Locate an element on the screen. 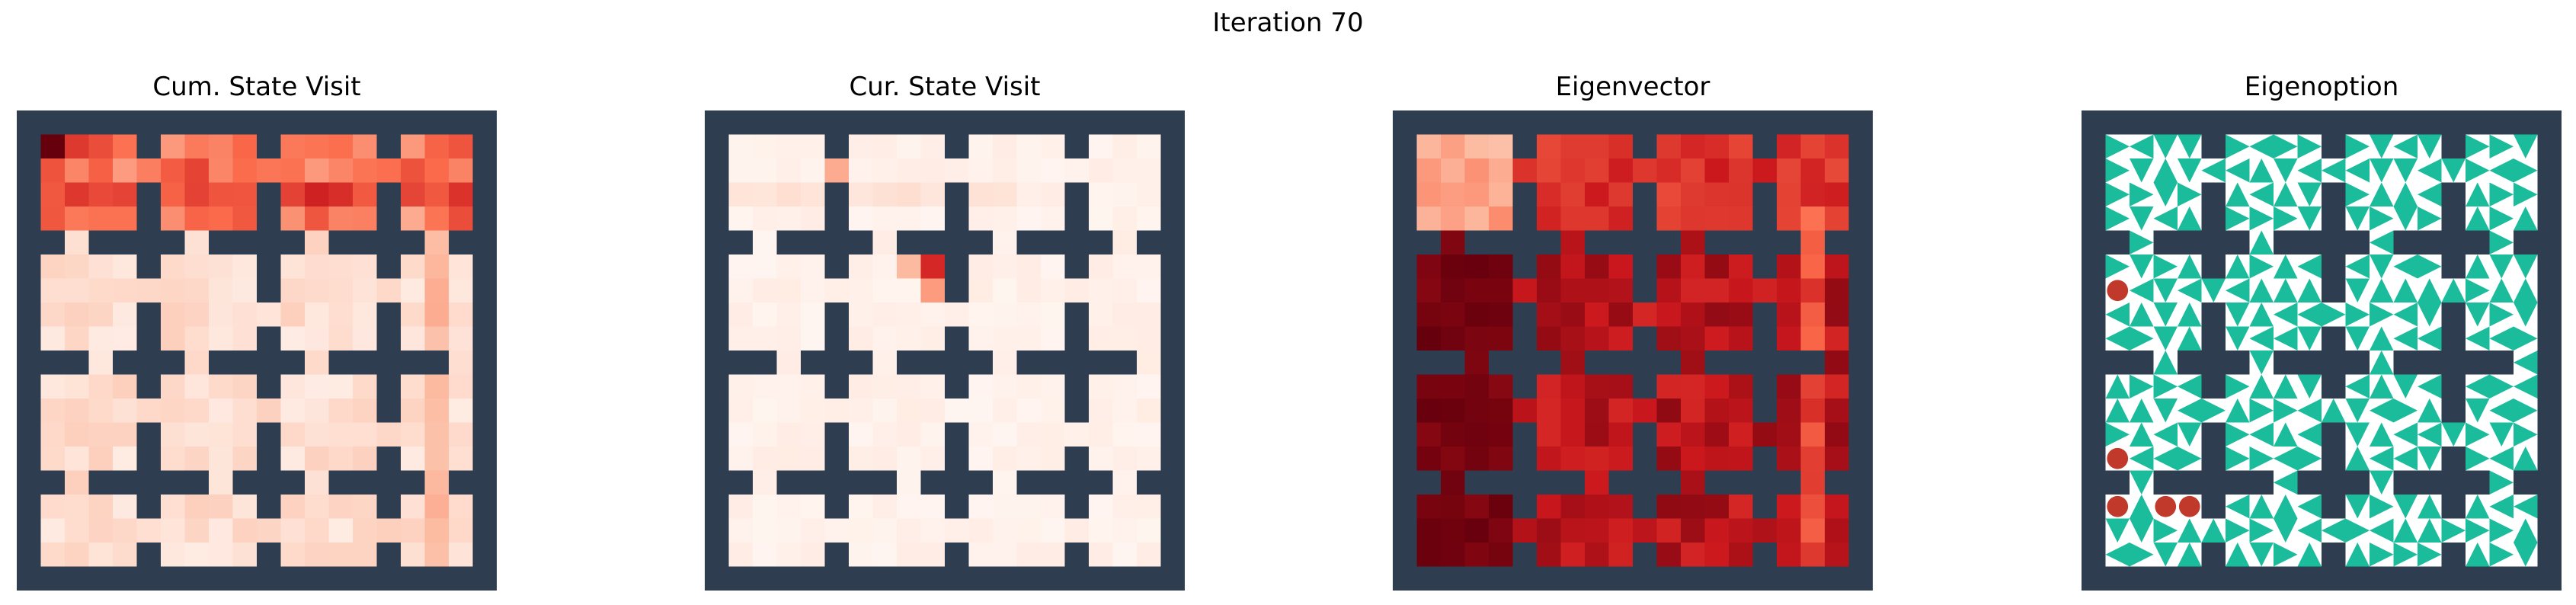 The width and height of the screenshot is (2576, 605). terminal-state-marker is located at coordinates (2118, 458).